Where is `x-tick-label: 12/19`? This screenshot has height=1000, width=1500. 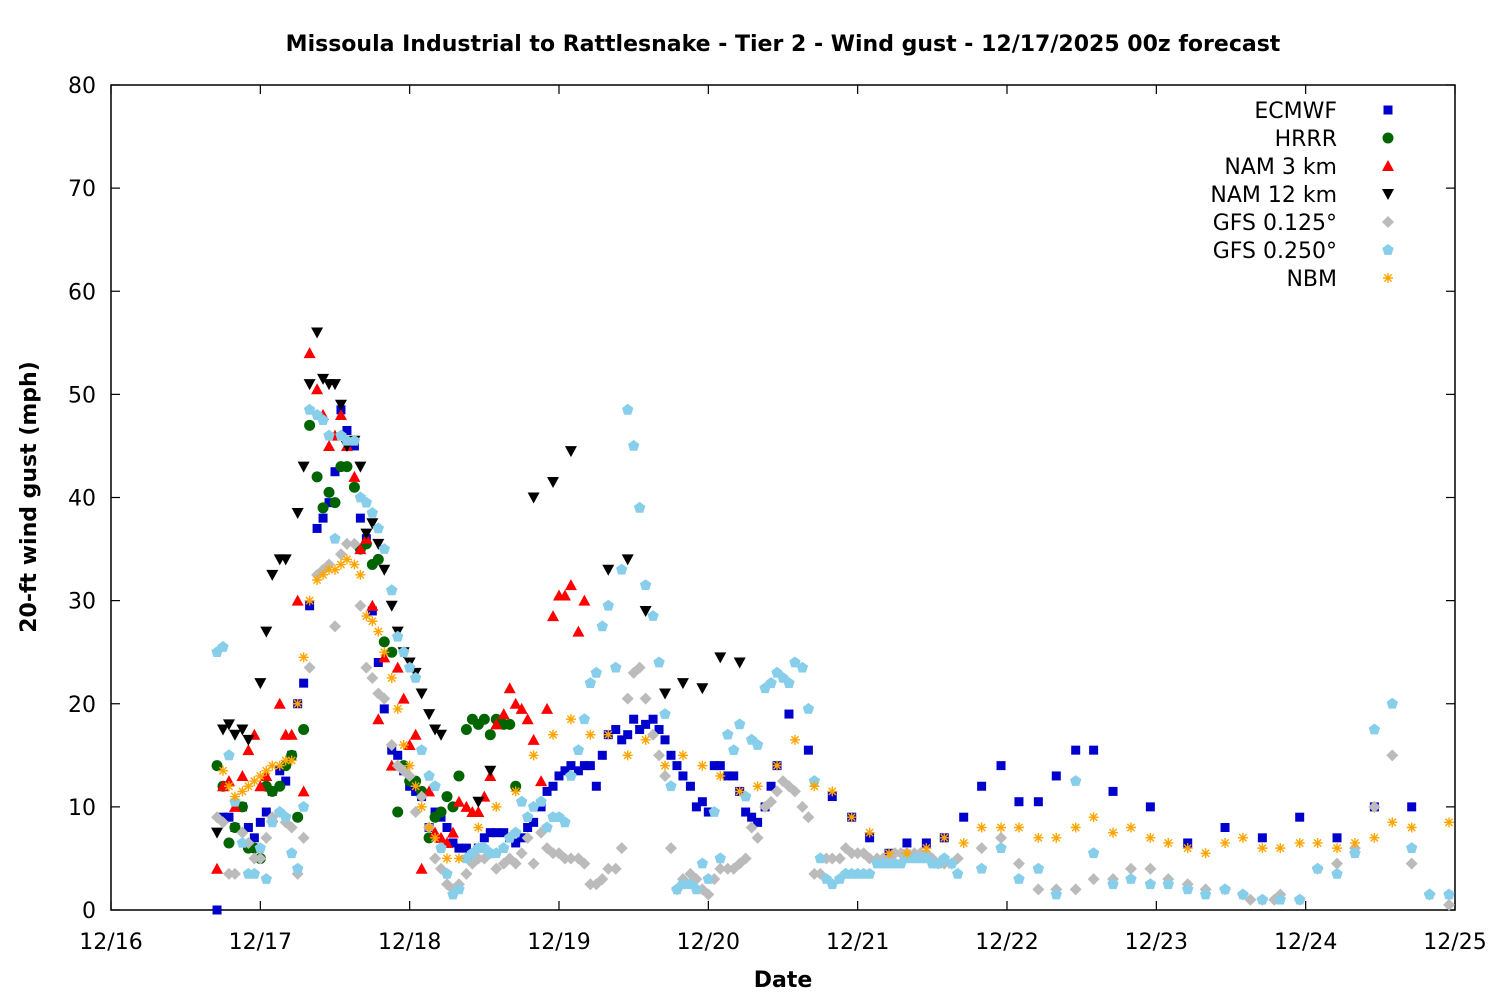
x-tick-label: 12/19 is located at coordinates (558, 942).